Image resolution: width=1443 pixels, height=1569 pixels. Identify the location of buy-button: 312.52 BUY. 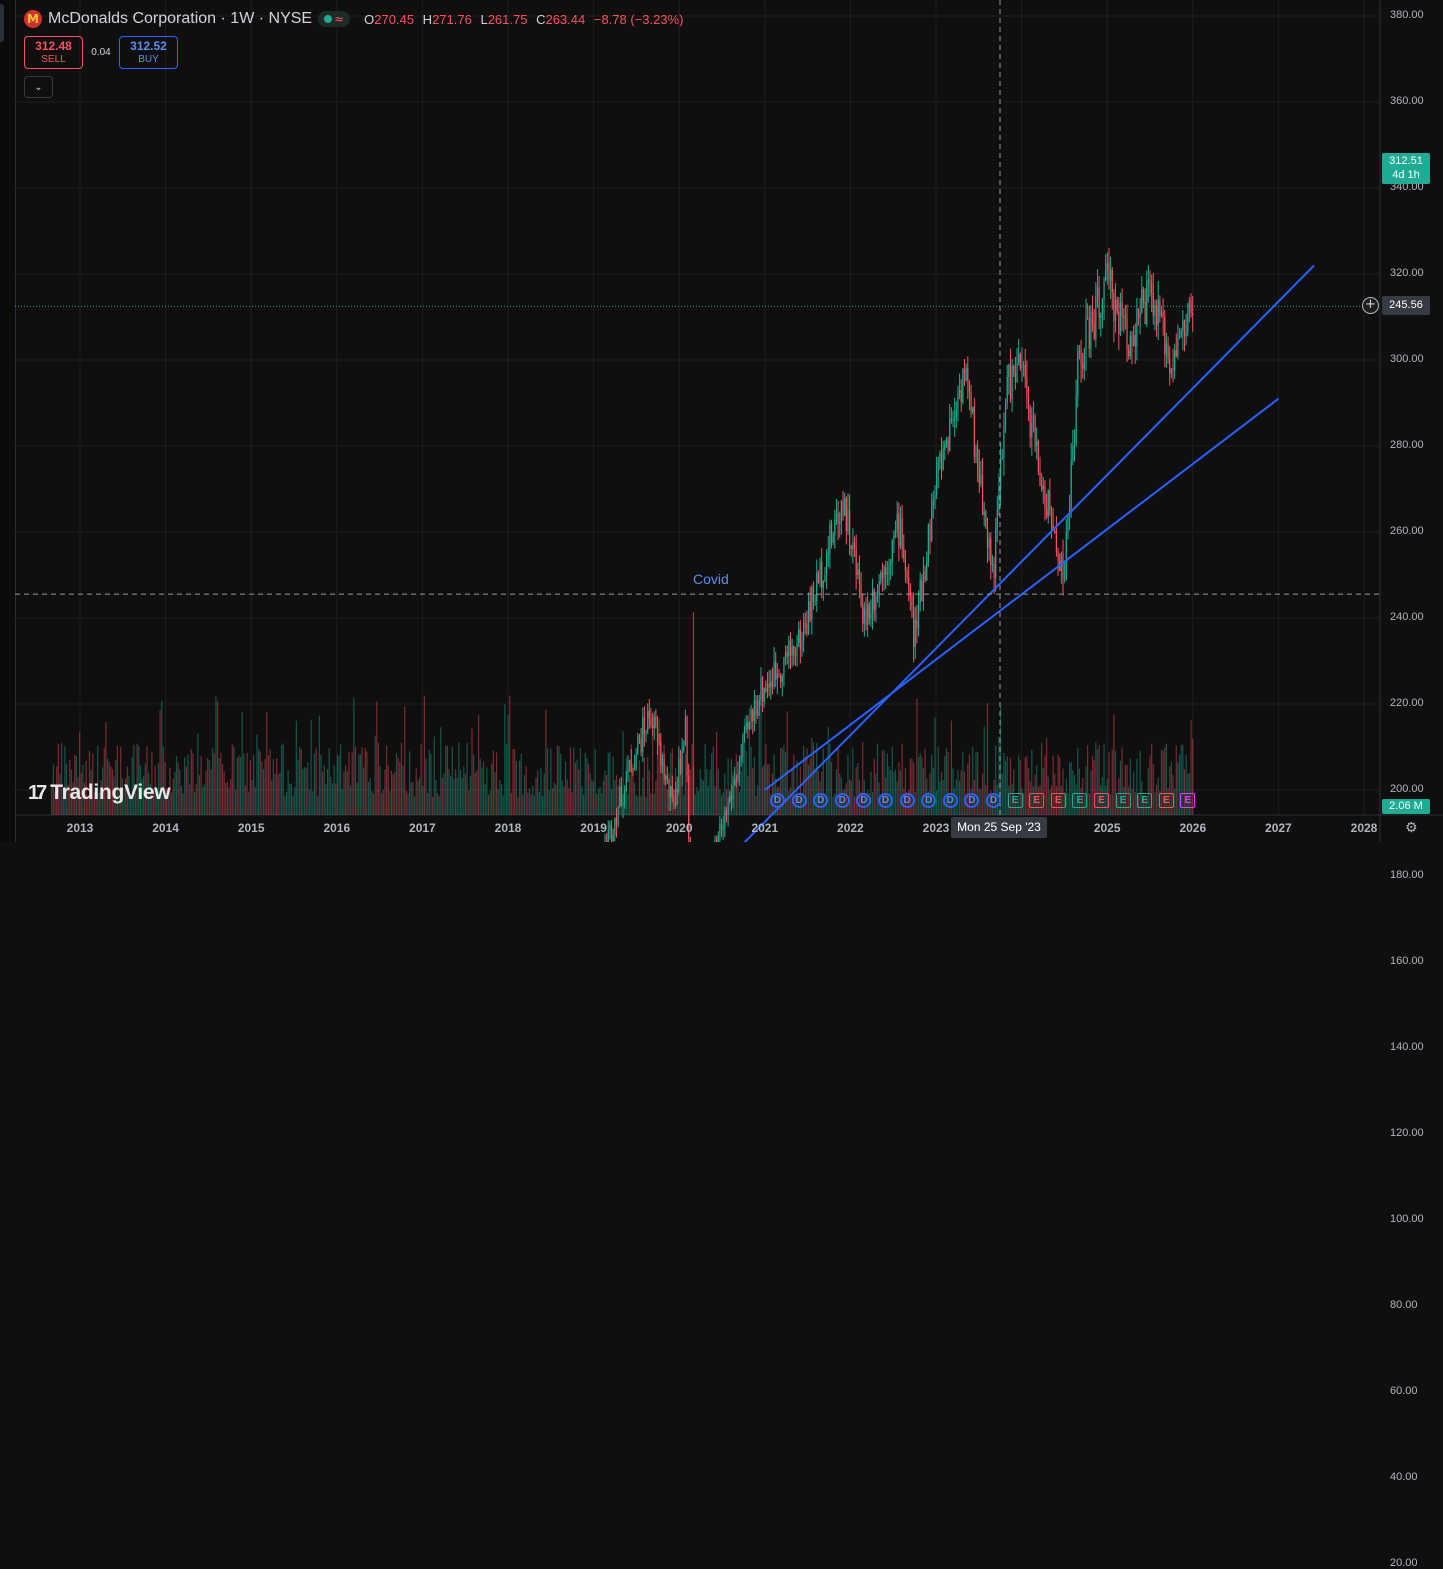
(148, 52).